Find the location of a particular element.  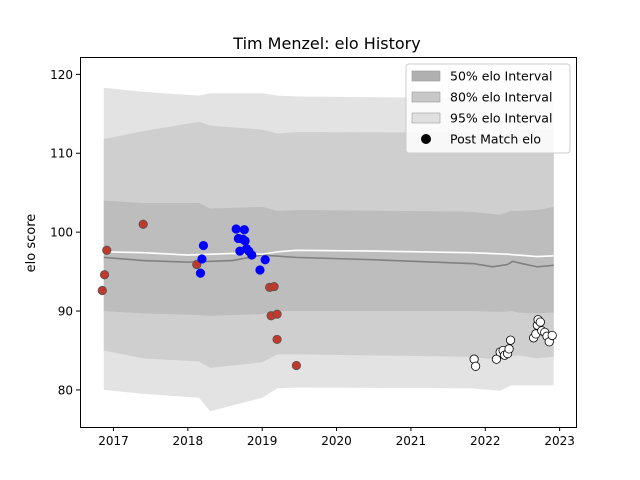

y-axis-label: elo score is located at coordinates (31, 243).